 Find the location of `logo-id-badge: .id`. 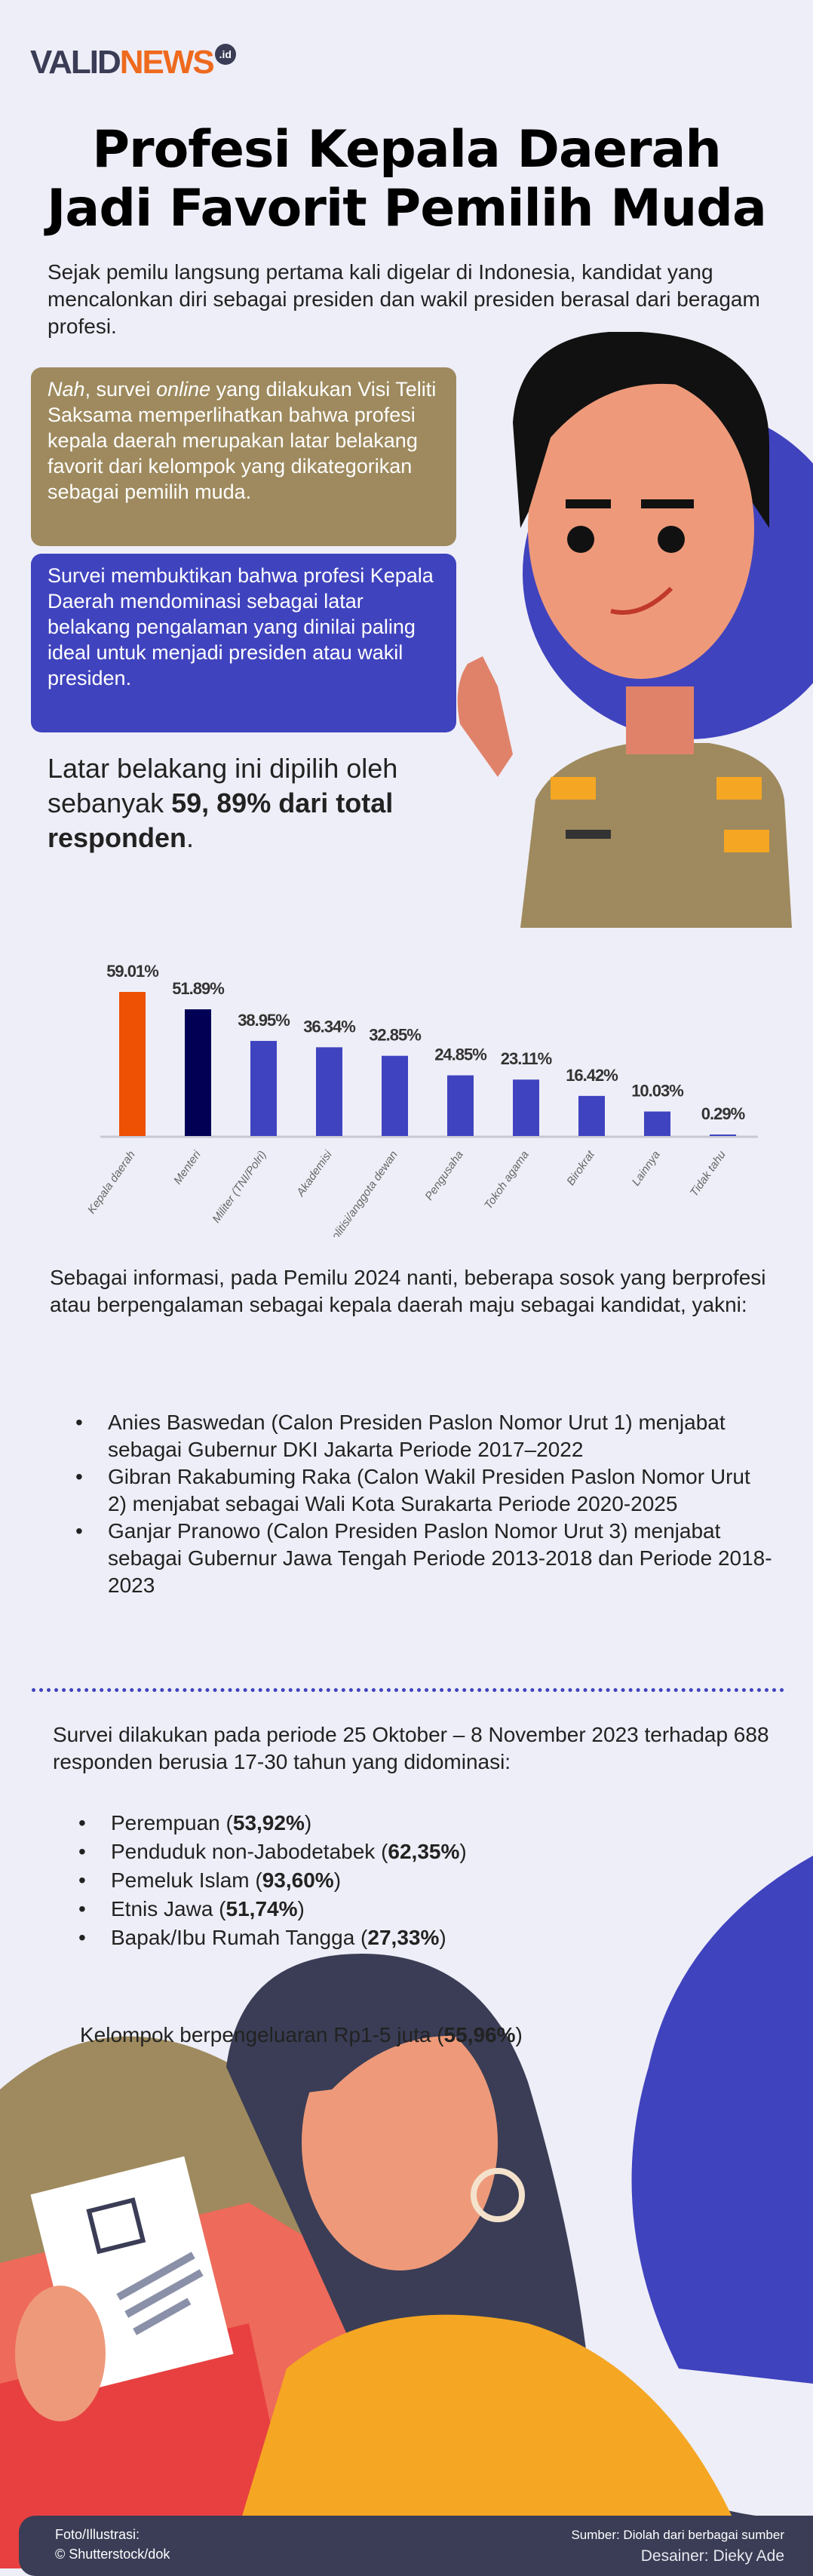

logo-id-badge: .id is located at coordinates (225, 54).